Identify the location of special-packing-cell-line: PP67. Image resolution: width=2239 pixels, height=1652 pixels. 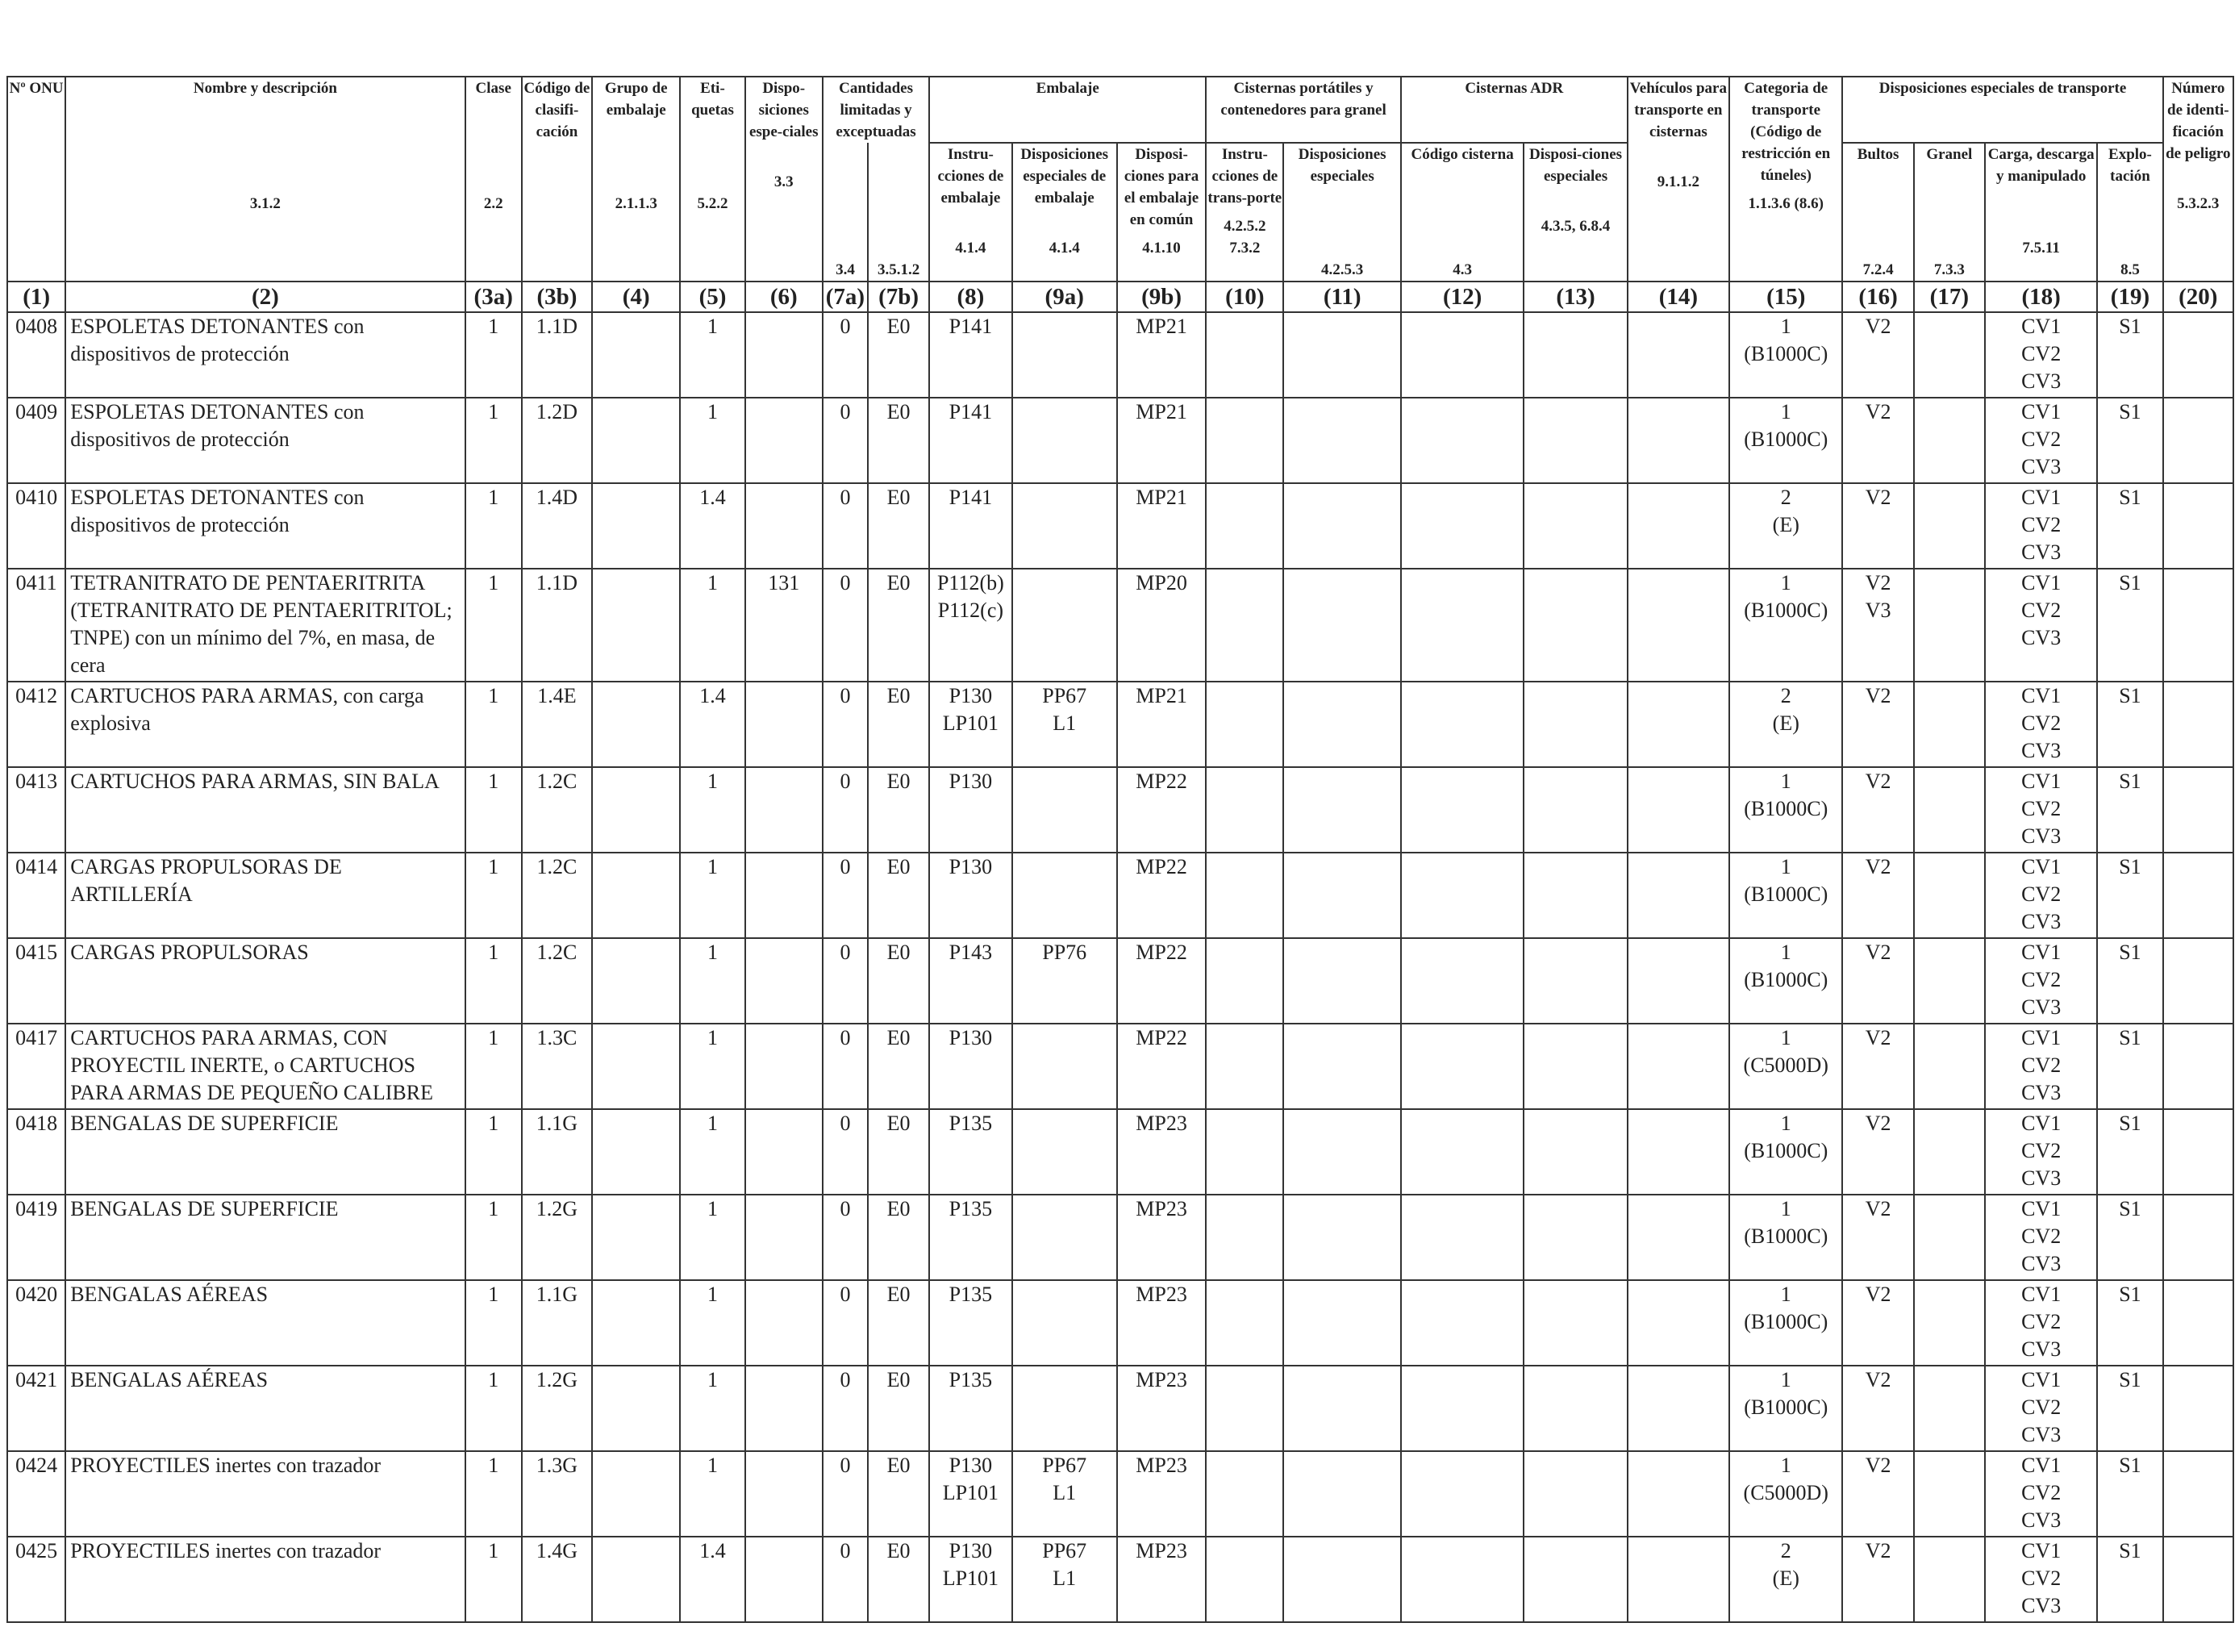
(1064, 1465).